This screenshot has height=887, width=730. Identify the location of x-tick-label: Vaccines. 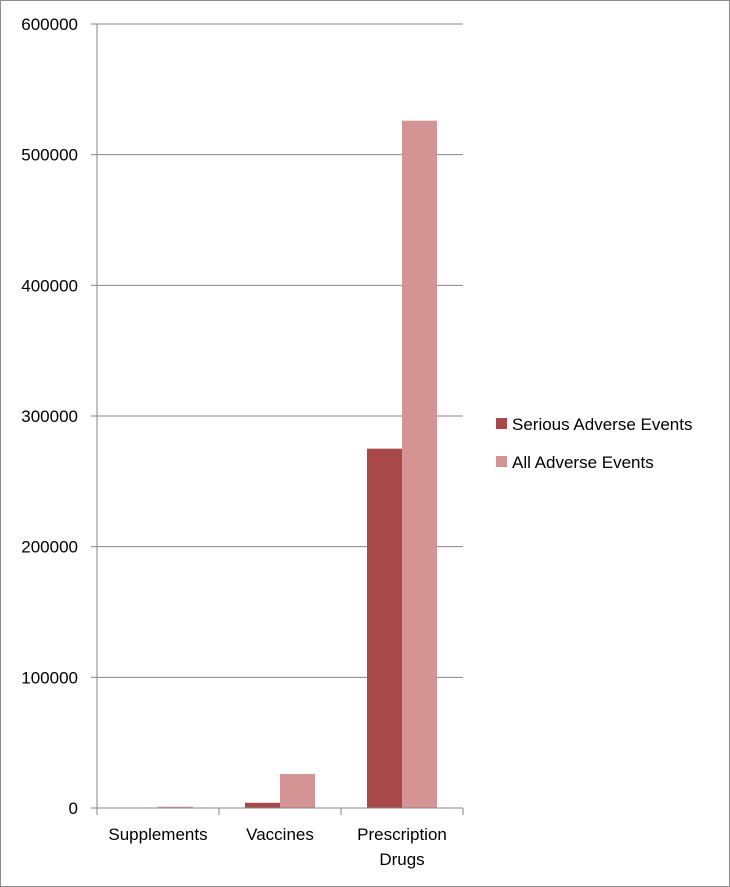
(280, 834).